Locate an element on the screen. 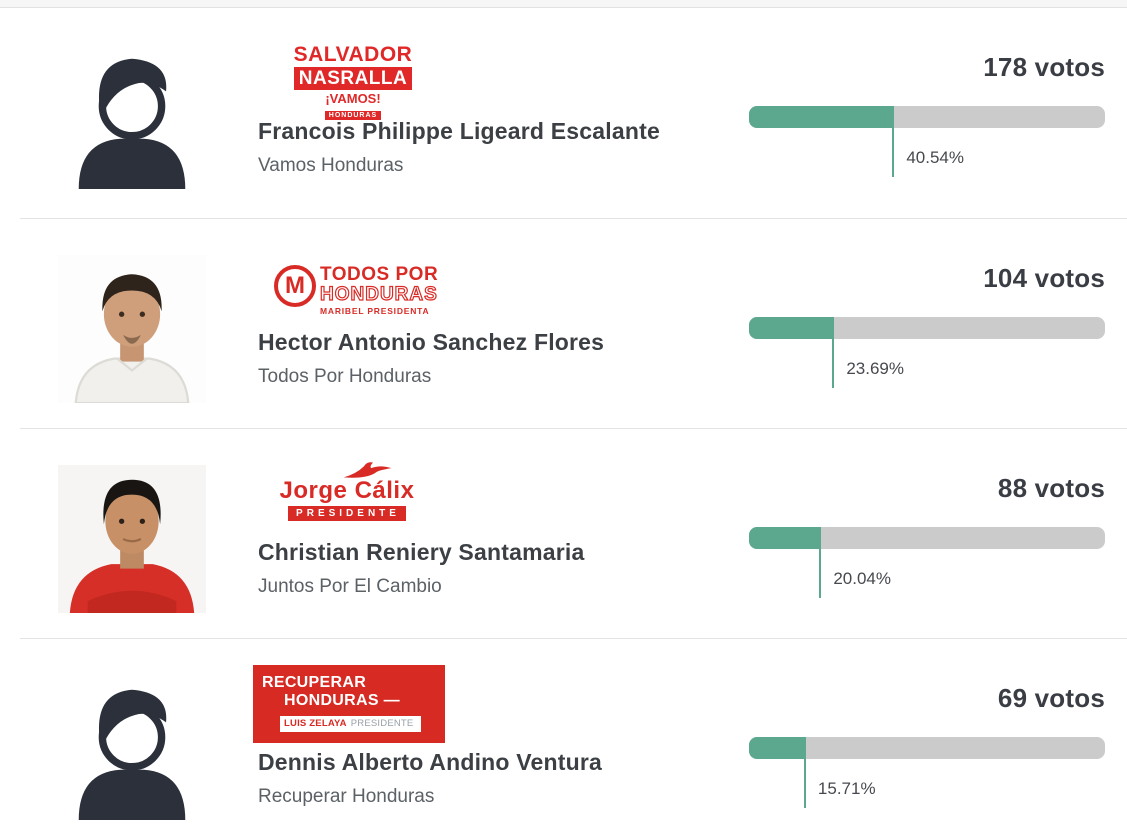  votes-count: 178 votos is located at coordinates (1044, 67).